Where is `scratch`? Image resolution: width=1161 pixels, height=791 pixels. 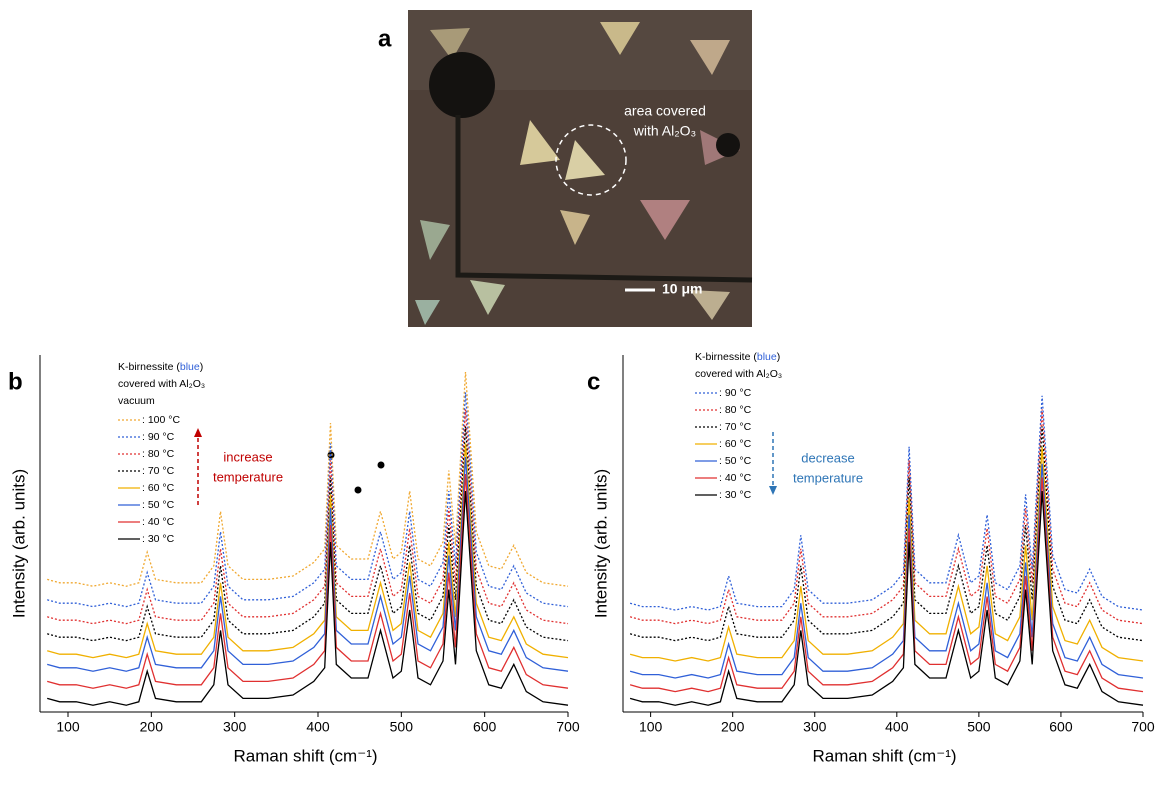
scratch is located at coordinates (604, 199).